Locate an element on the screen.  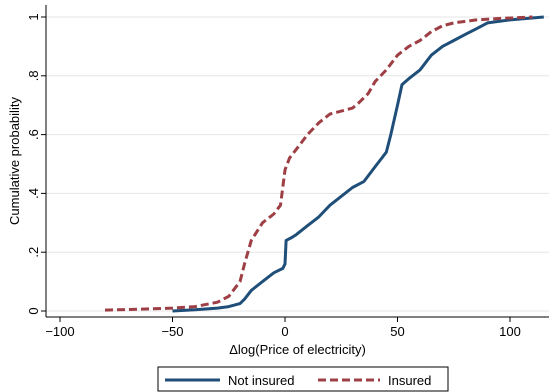
y-tick-label: .4 is located at coordinates (33, 193).